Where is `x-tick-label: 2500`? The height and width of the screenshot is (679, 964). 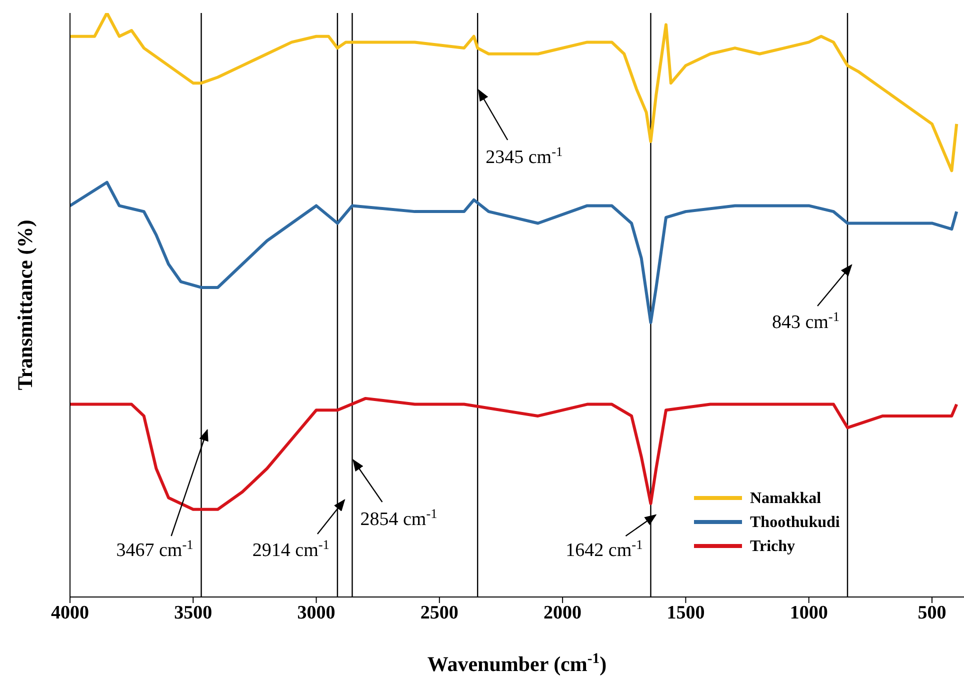 x-tick-label: 2500 is located at coordinates (439, 613).